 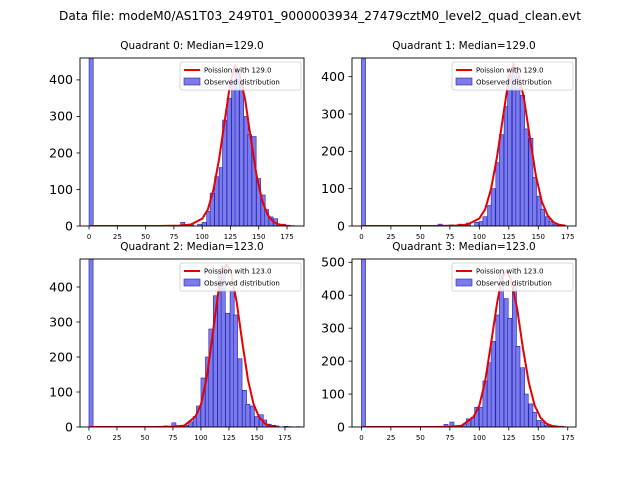 What do you see at coordinates (463, 46) in the screenshot?
I see `subplot-title: Quadrant 1: Median=129.0` at bounding box center [463, 46].